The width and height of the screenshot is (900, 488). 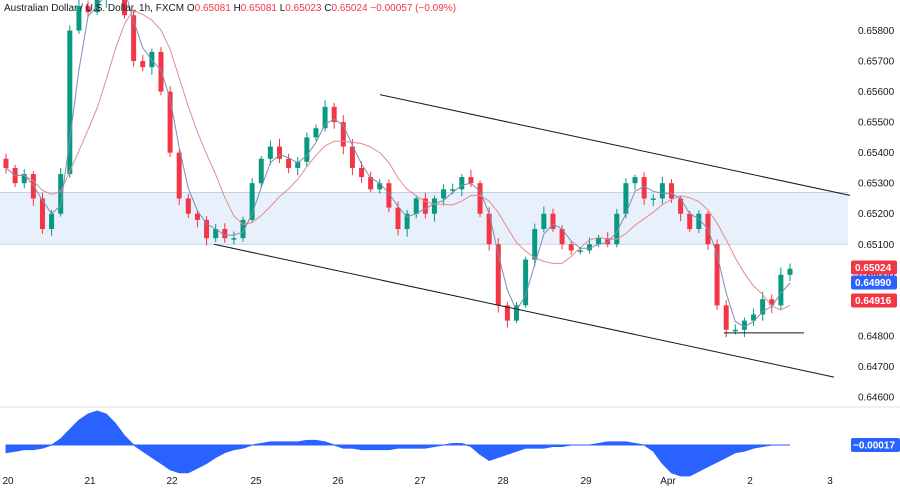 What do you see at coordinates (397, 443) in the screenshot?
I see `oscillator-area` at bounding box center [397, 443].